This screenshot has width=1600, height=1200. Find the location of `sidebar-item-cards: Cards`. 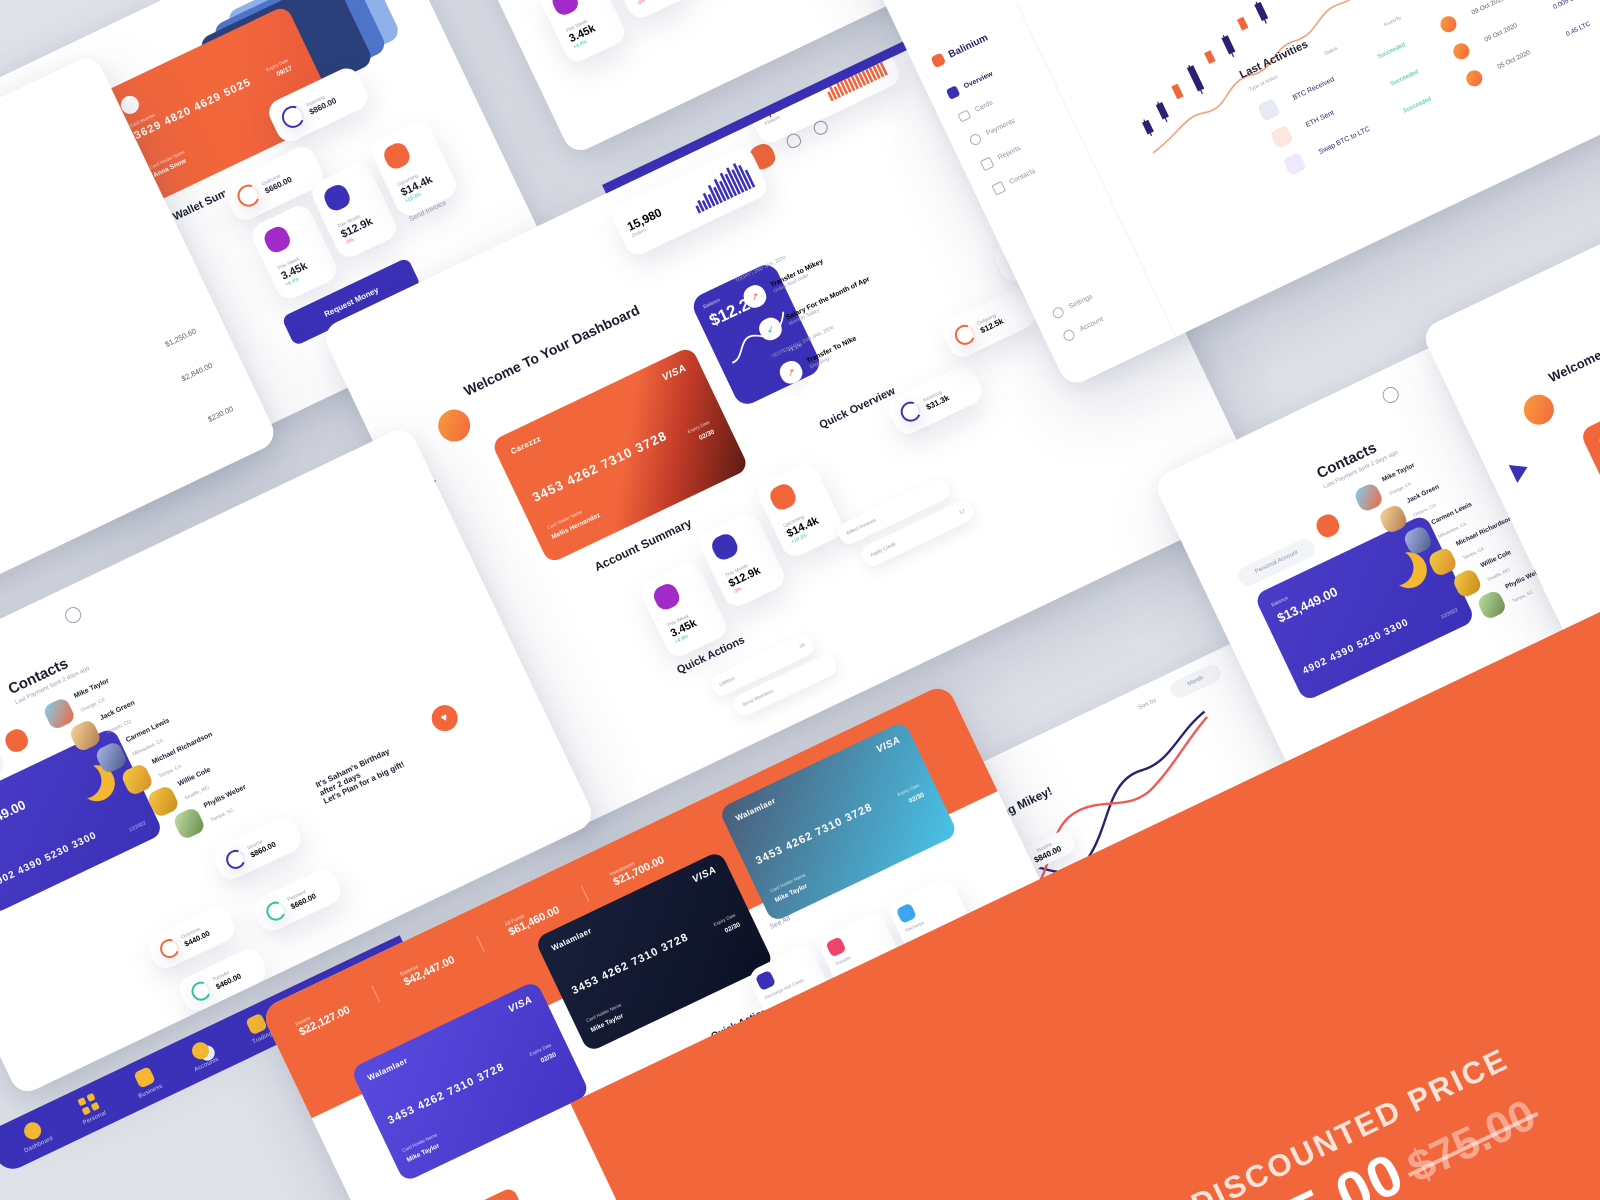

sidebar-item-cards: Cards is located at coordinates (981, 108).